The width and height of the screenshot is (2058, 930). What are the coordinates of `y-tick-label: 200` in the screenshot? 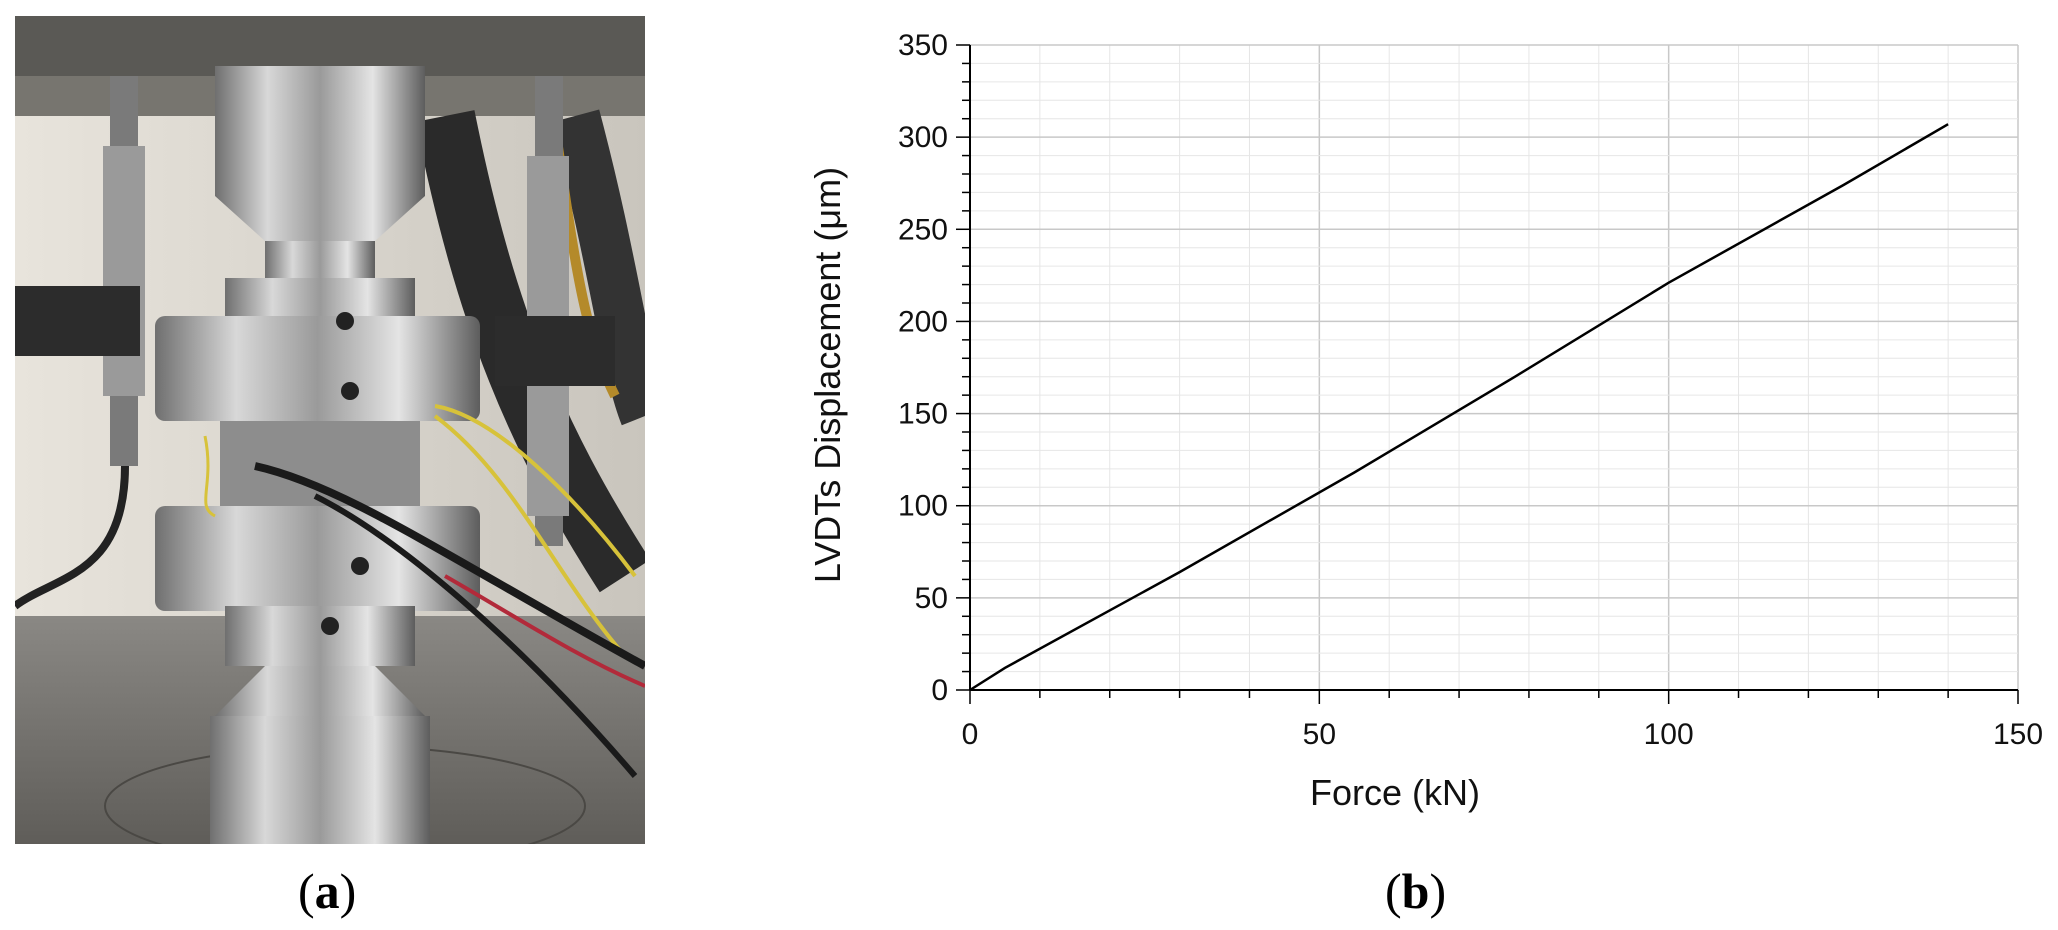 It's located at (923, 321).